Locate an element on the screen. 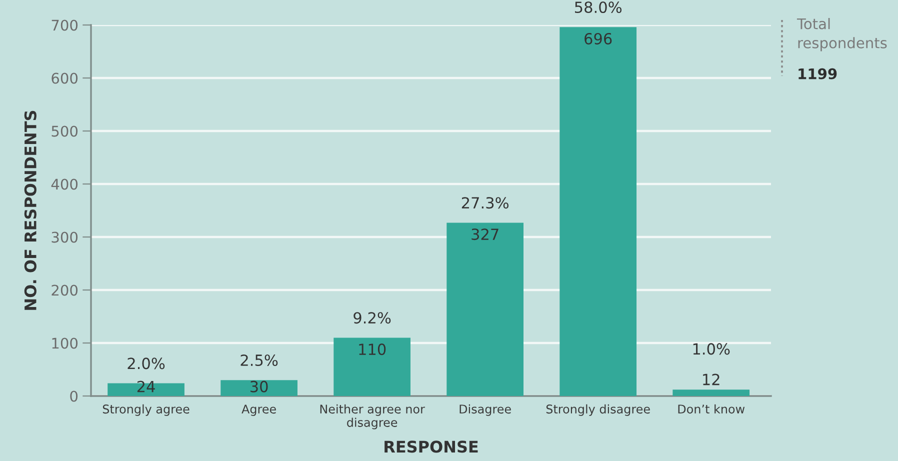 Image resolution: width=898 pixels, height=461 pixels. y-tick-label: 300 is located at coordinates (65, 237).